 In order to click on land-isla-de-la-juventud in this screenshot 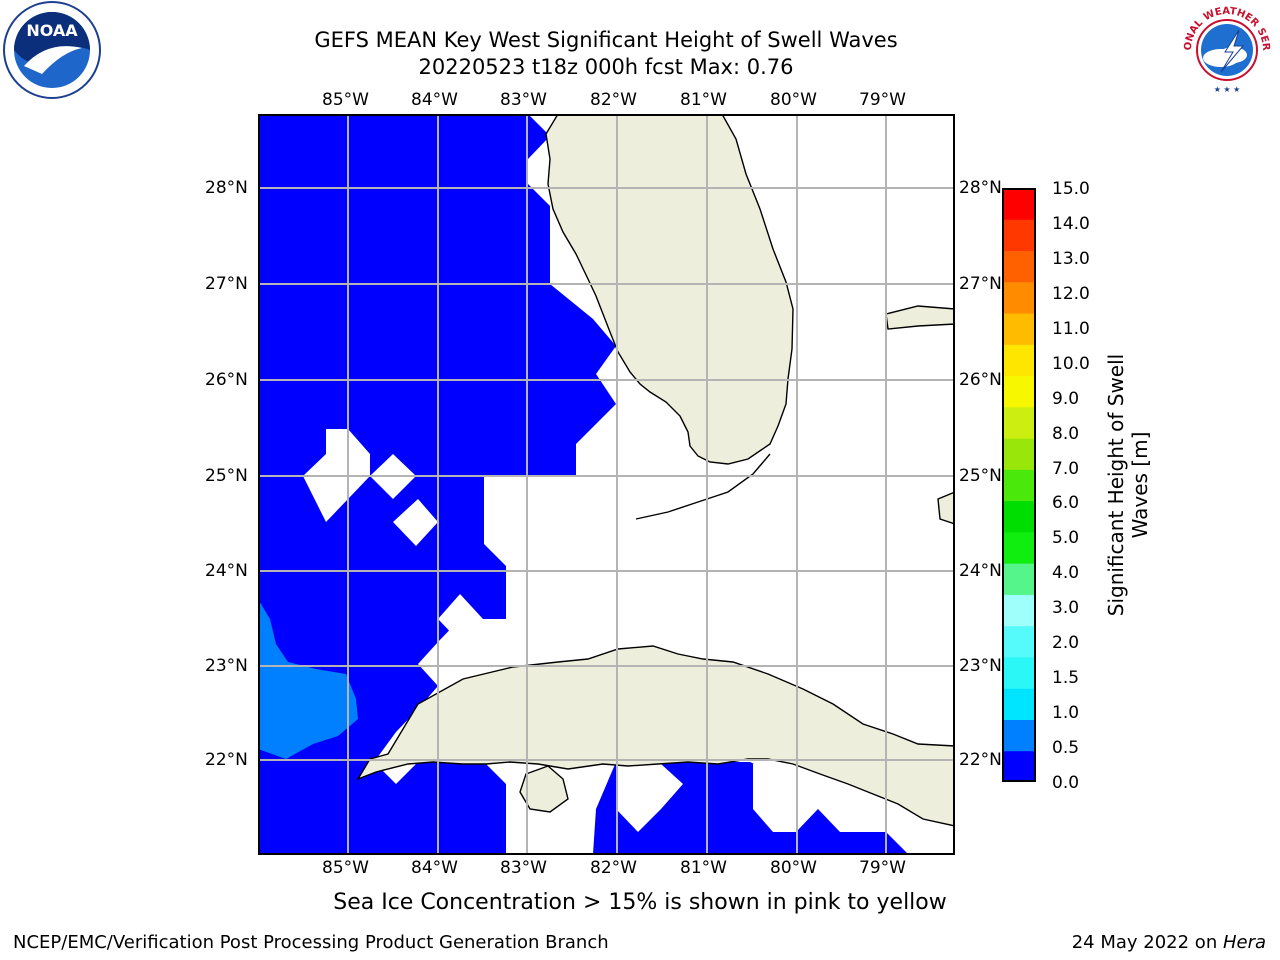, I will do `click(544, 789)`.